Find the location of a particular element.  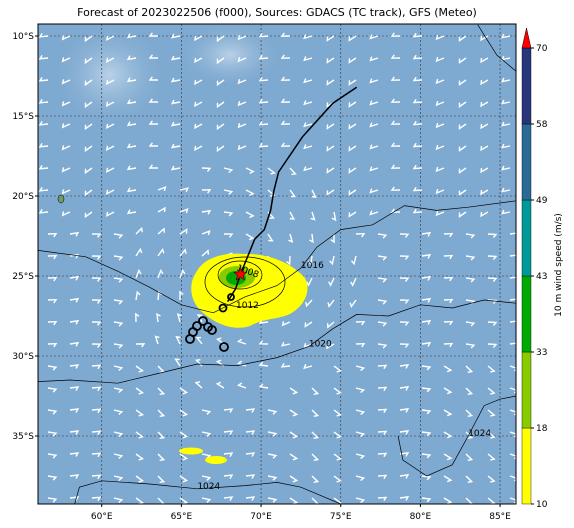

isobar-line is located at coordinates (496, 48).